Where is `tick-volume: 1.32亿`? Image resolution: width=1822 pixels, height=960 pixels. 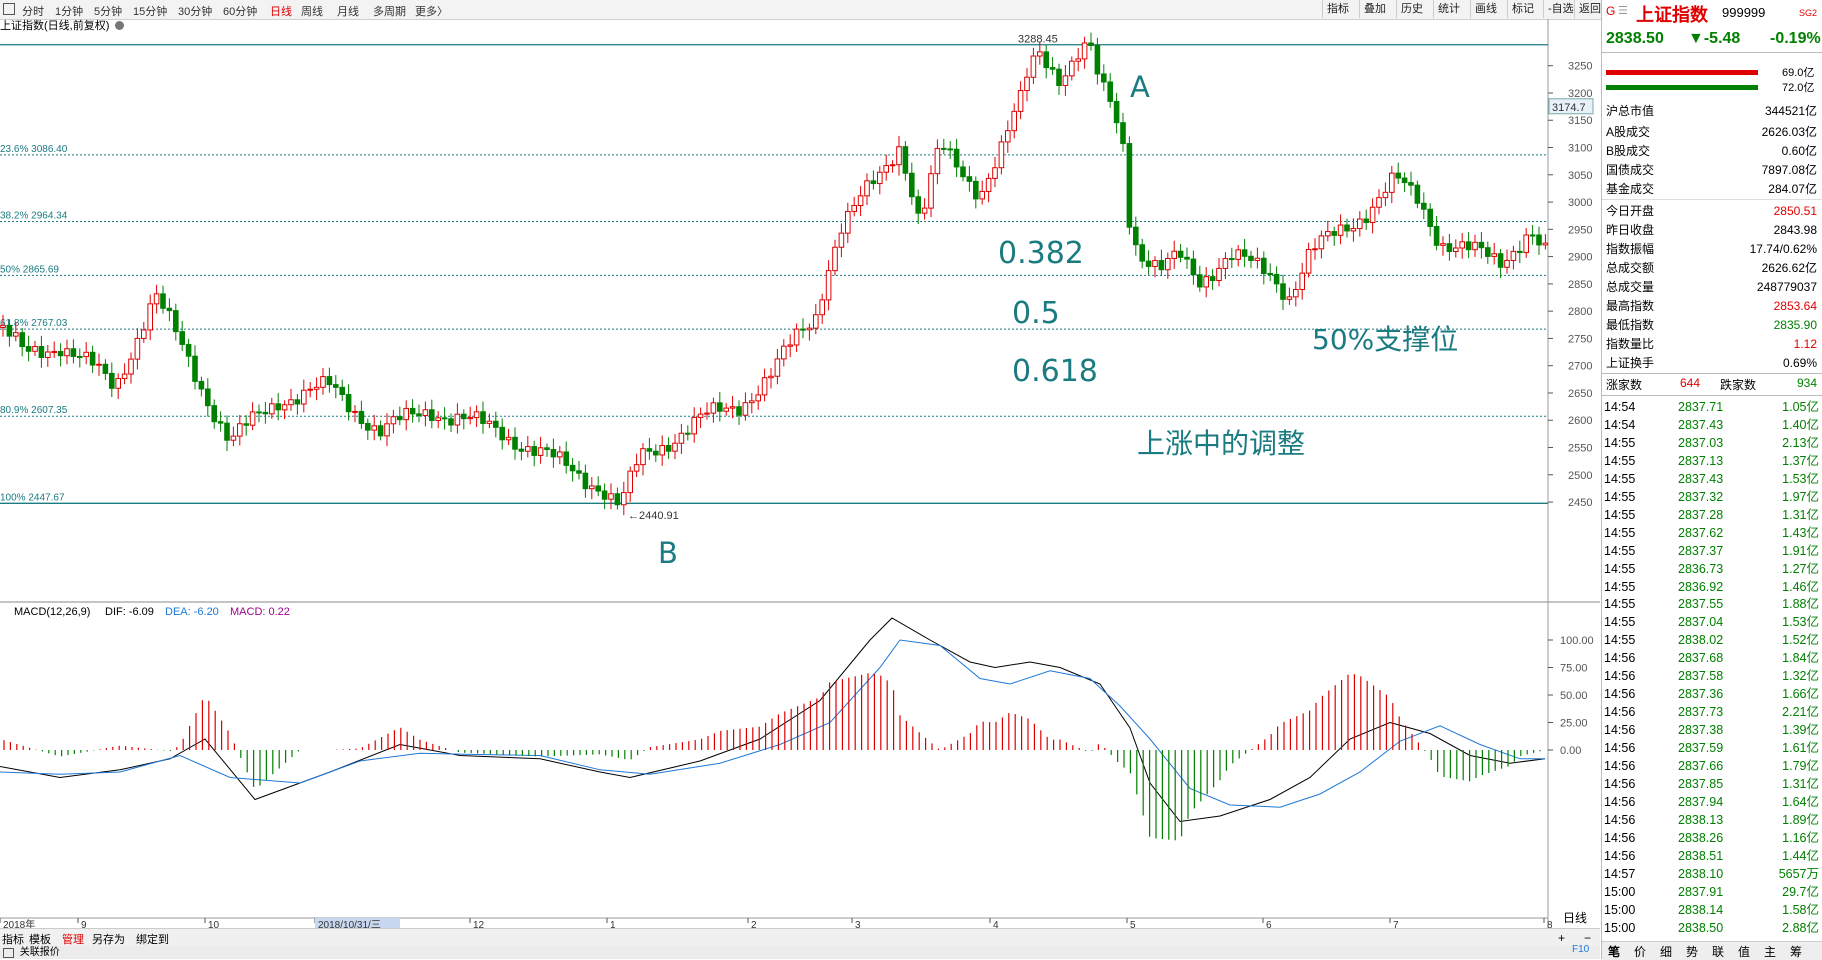 tick-volume: 1.32亿 is located at coordinates (1800, 676).